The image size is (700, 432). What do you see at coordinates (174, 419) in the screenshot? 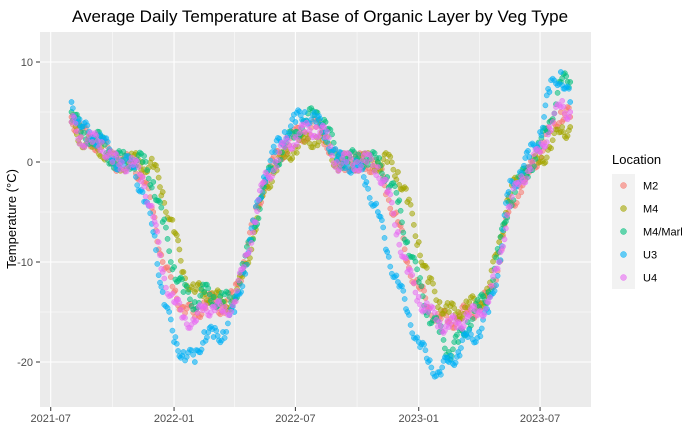
I see `x-tick-label: 2022-01` at bounding box center [174, 419].